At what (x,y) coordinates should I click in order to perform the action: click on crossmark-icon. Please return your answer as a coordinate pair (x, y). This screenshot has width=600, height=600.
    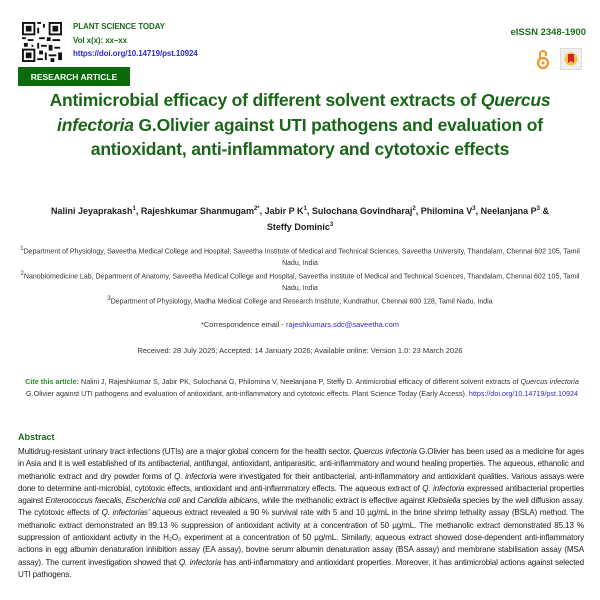
    Looking at the image, I should click on (571, 59).